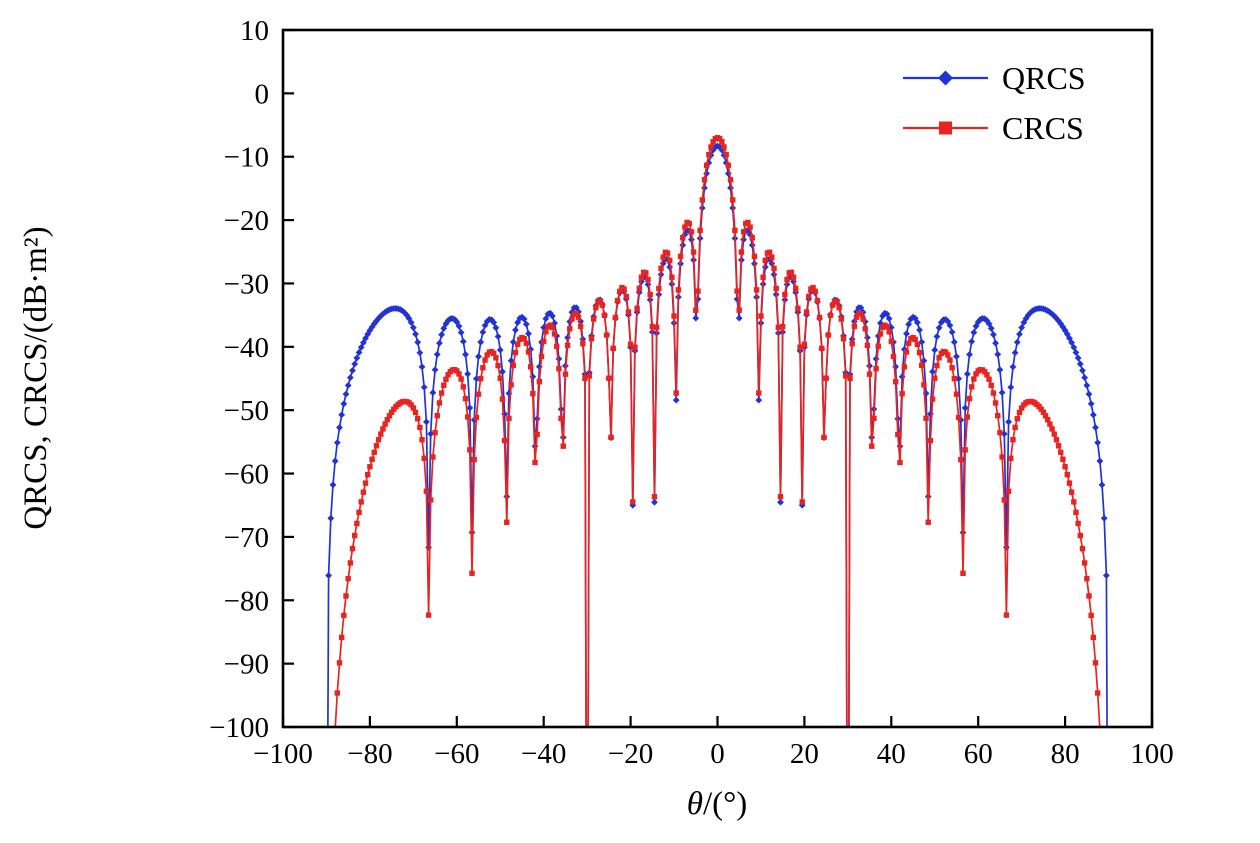 Image resolution: width=1260 pixels, height=843 pixels. I want to click on x-tick-label: 0, so click(717, 754).